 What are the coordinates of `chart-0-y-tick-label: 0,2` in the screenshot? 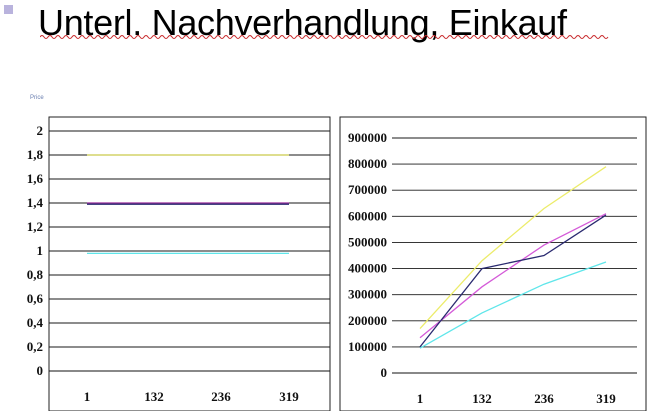 It's located at (35, 346).